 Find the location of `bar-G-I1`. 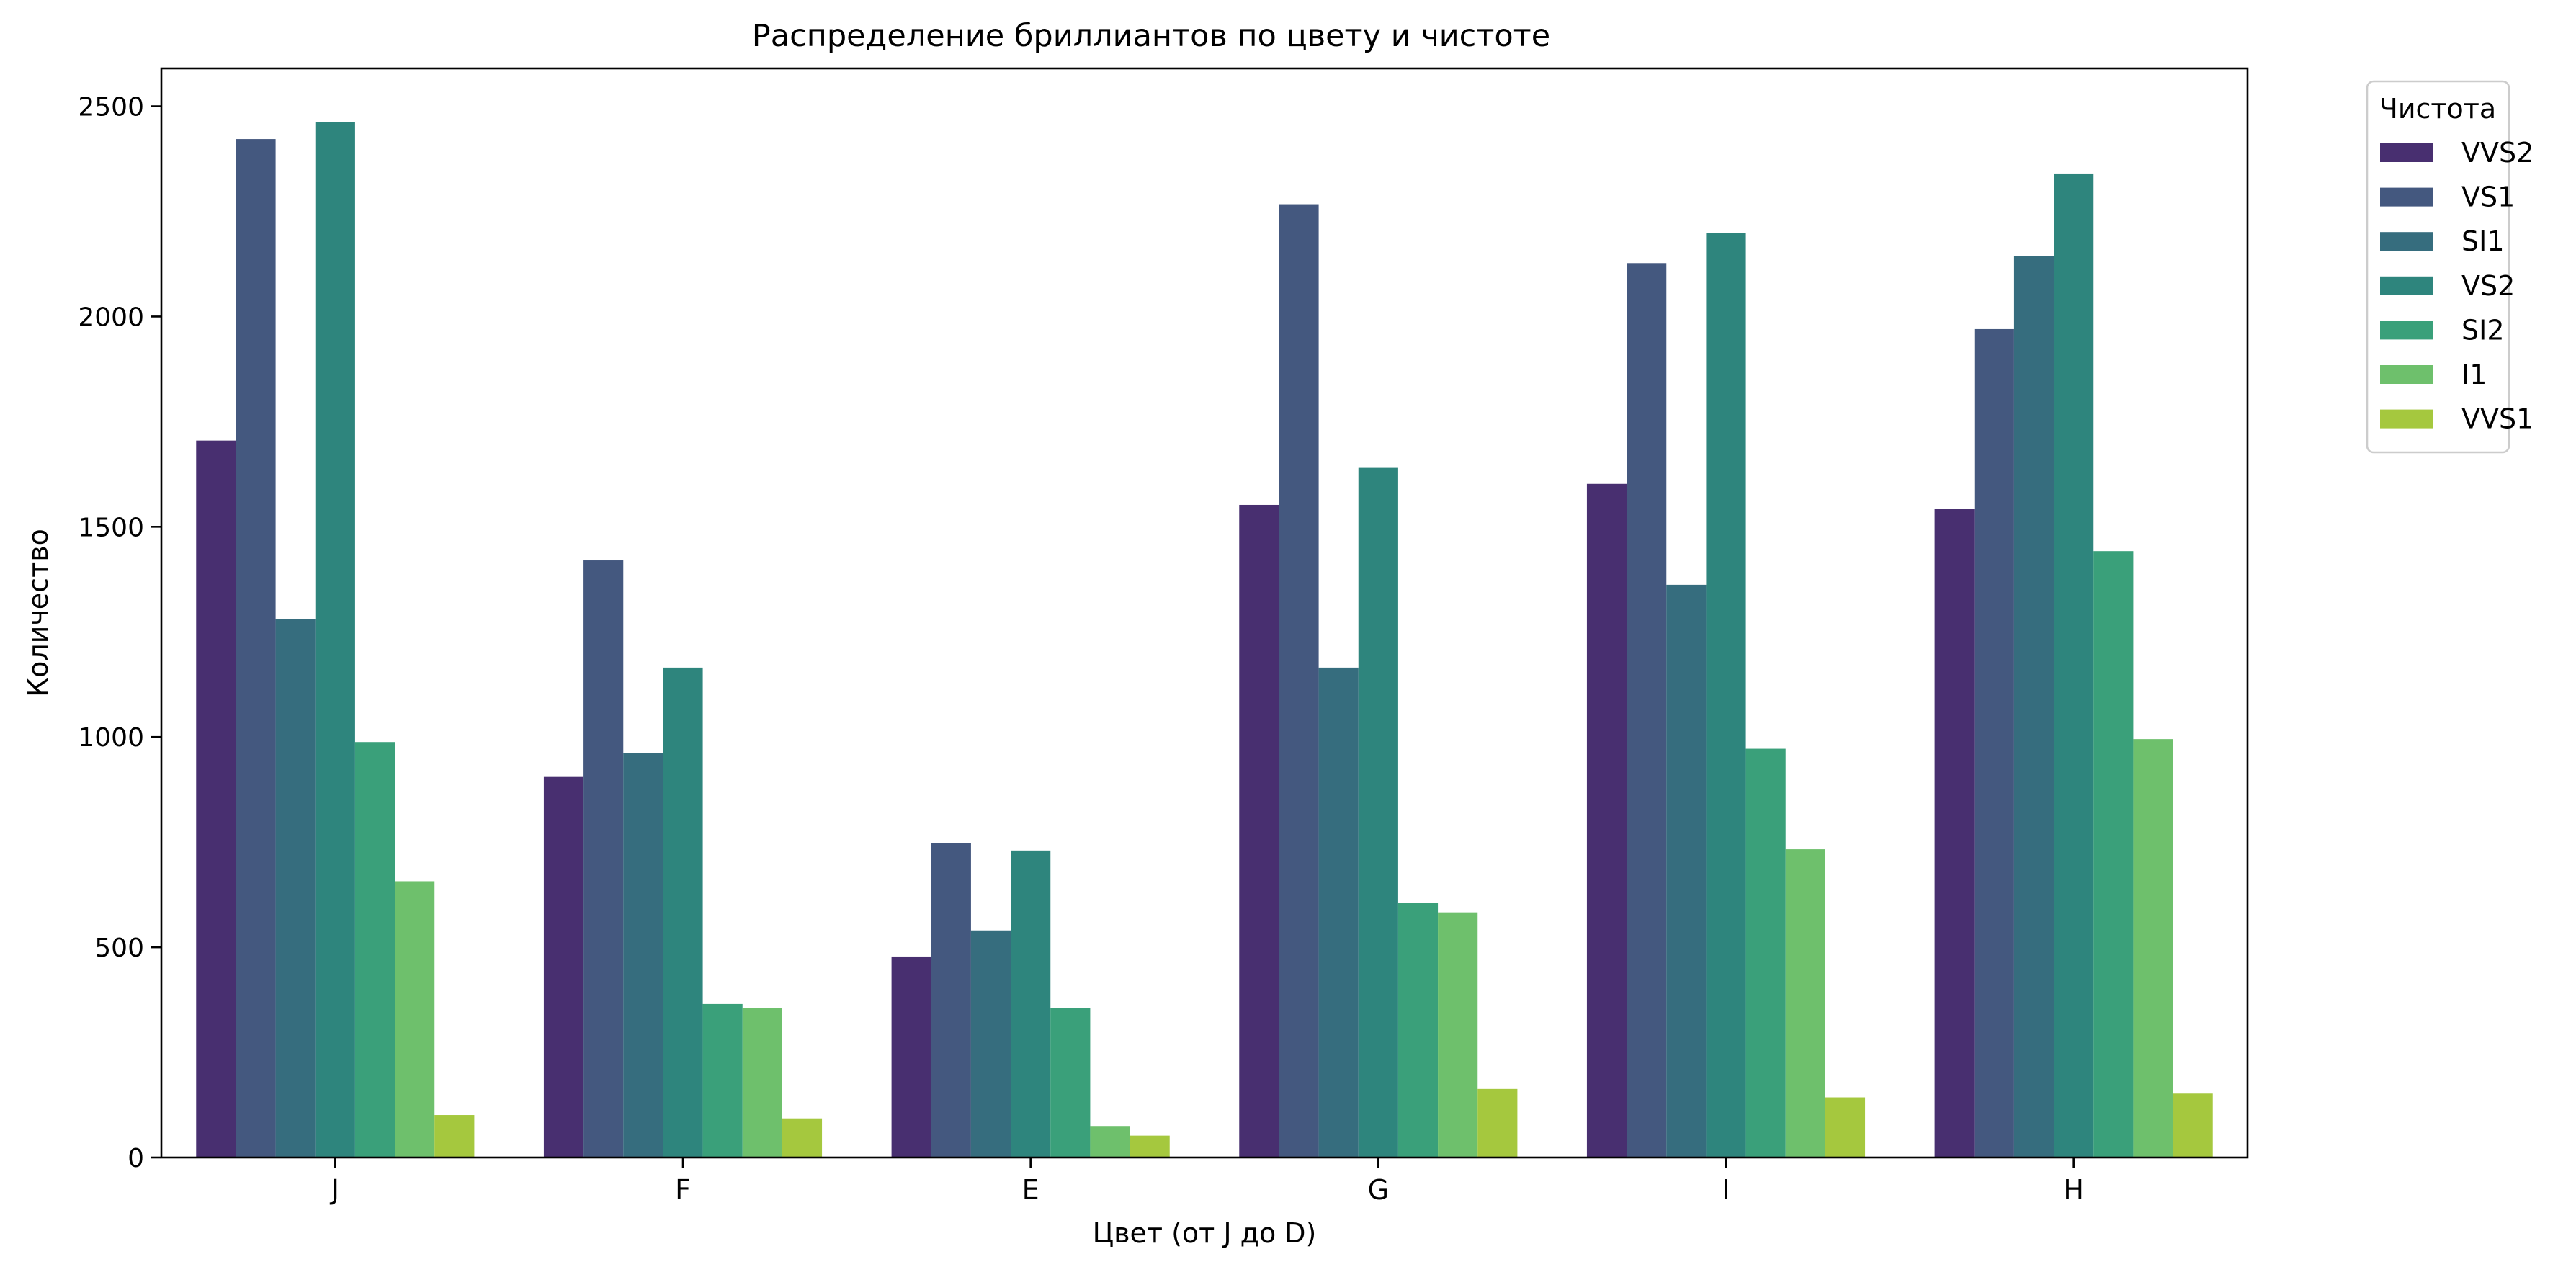

bar-G-I1 is located at coordinates (1458, 1034).